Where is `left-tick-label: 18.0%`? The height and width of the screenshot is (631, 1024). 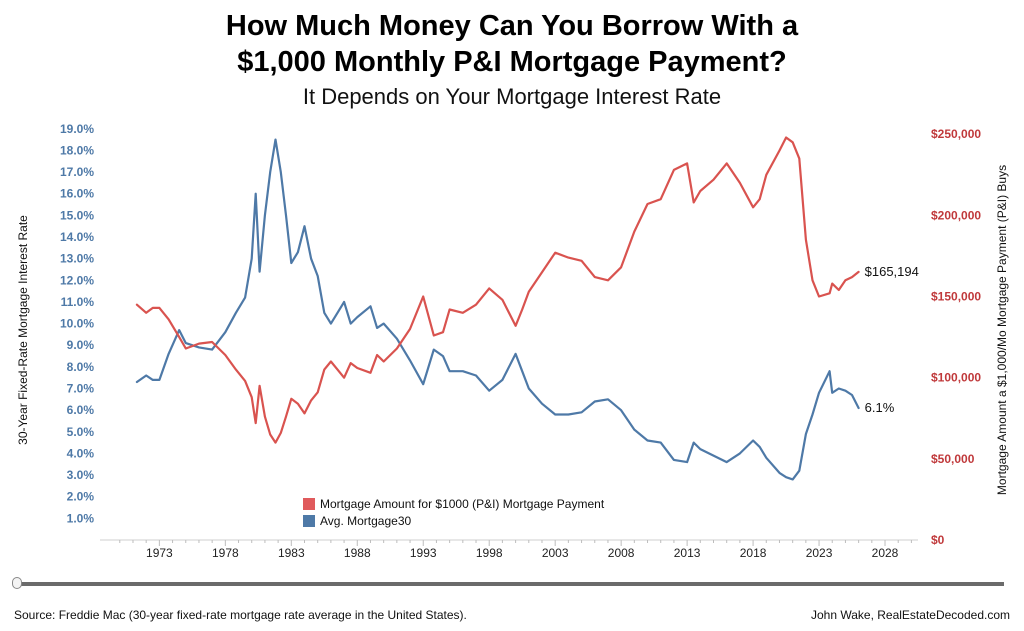 left-tick-label: 18.0% is located at coordinates (77, 150).